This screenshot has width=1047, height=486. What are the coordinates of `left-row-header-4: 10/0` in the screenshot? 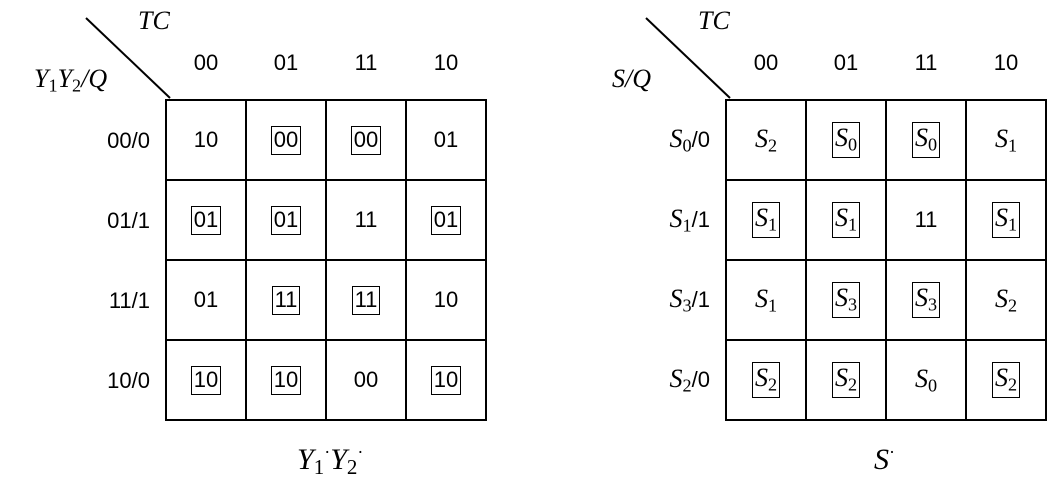 It's located at (128, 380).